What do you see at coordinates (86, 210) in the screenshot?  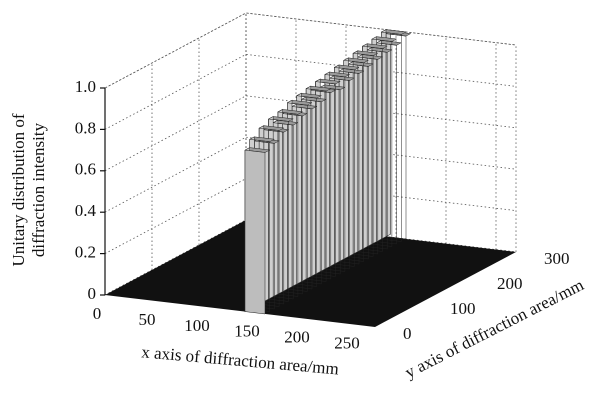 I see `z-tick-label: 0.4` at bounding box center [86, 210].